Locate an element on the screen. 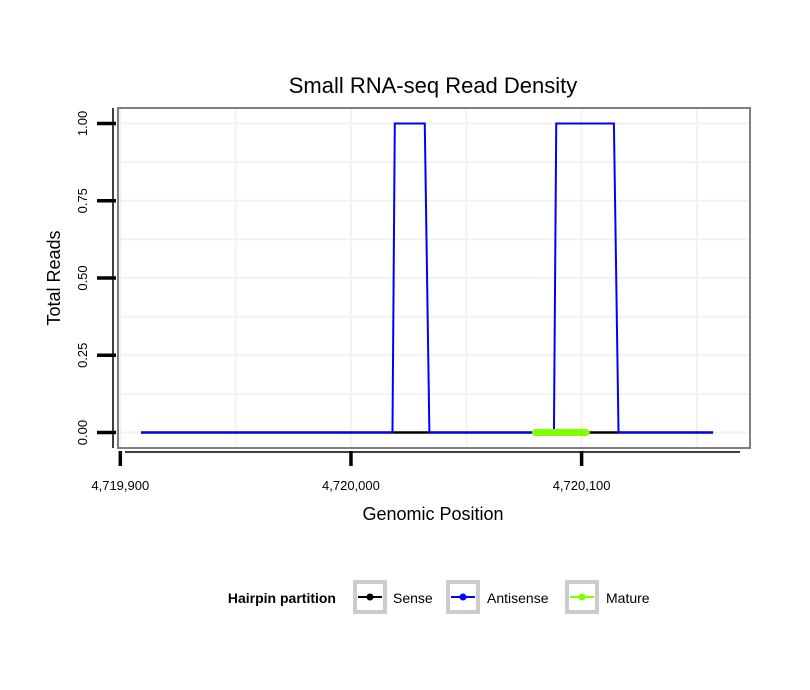 The image size is (810, 690). chart-title: Small RNA-seq Read Density is located at coordinates (433, 85).